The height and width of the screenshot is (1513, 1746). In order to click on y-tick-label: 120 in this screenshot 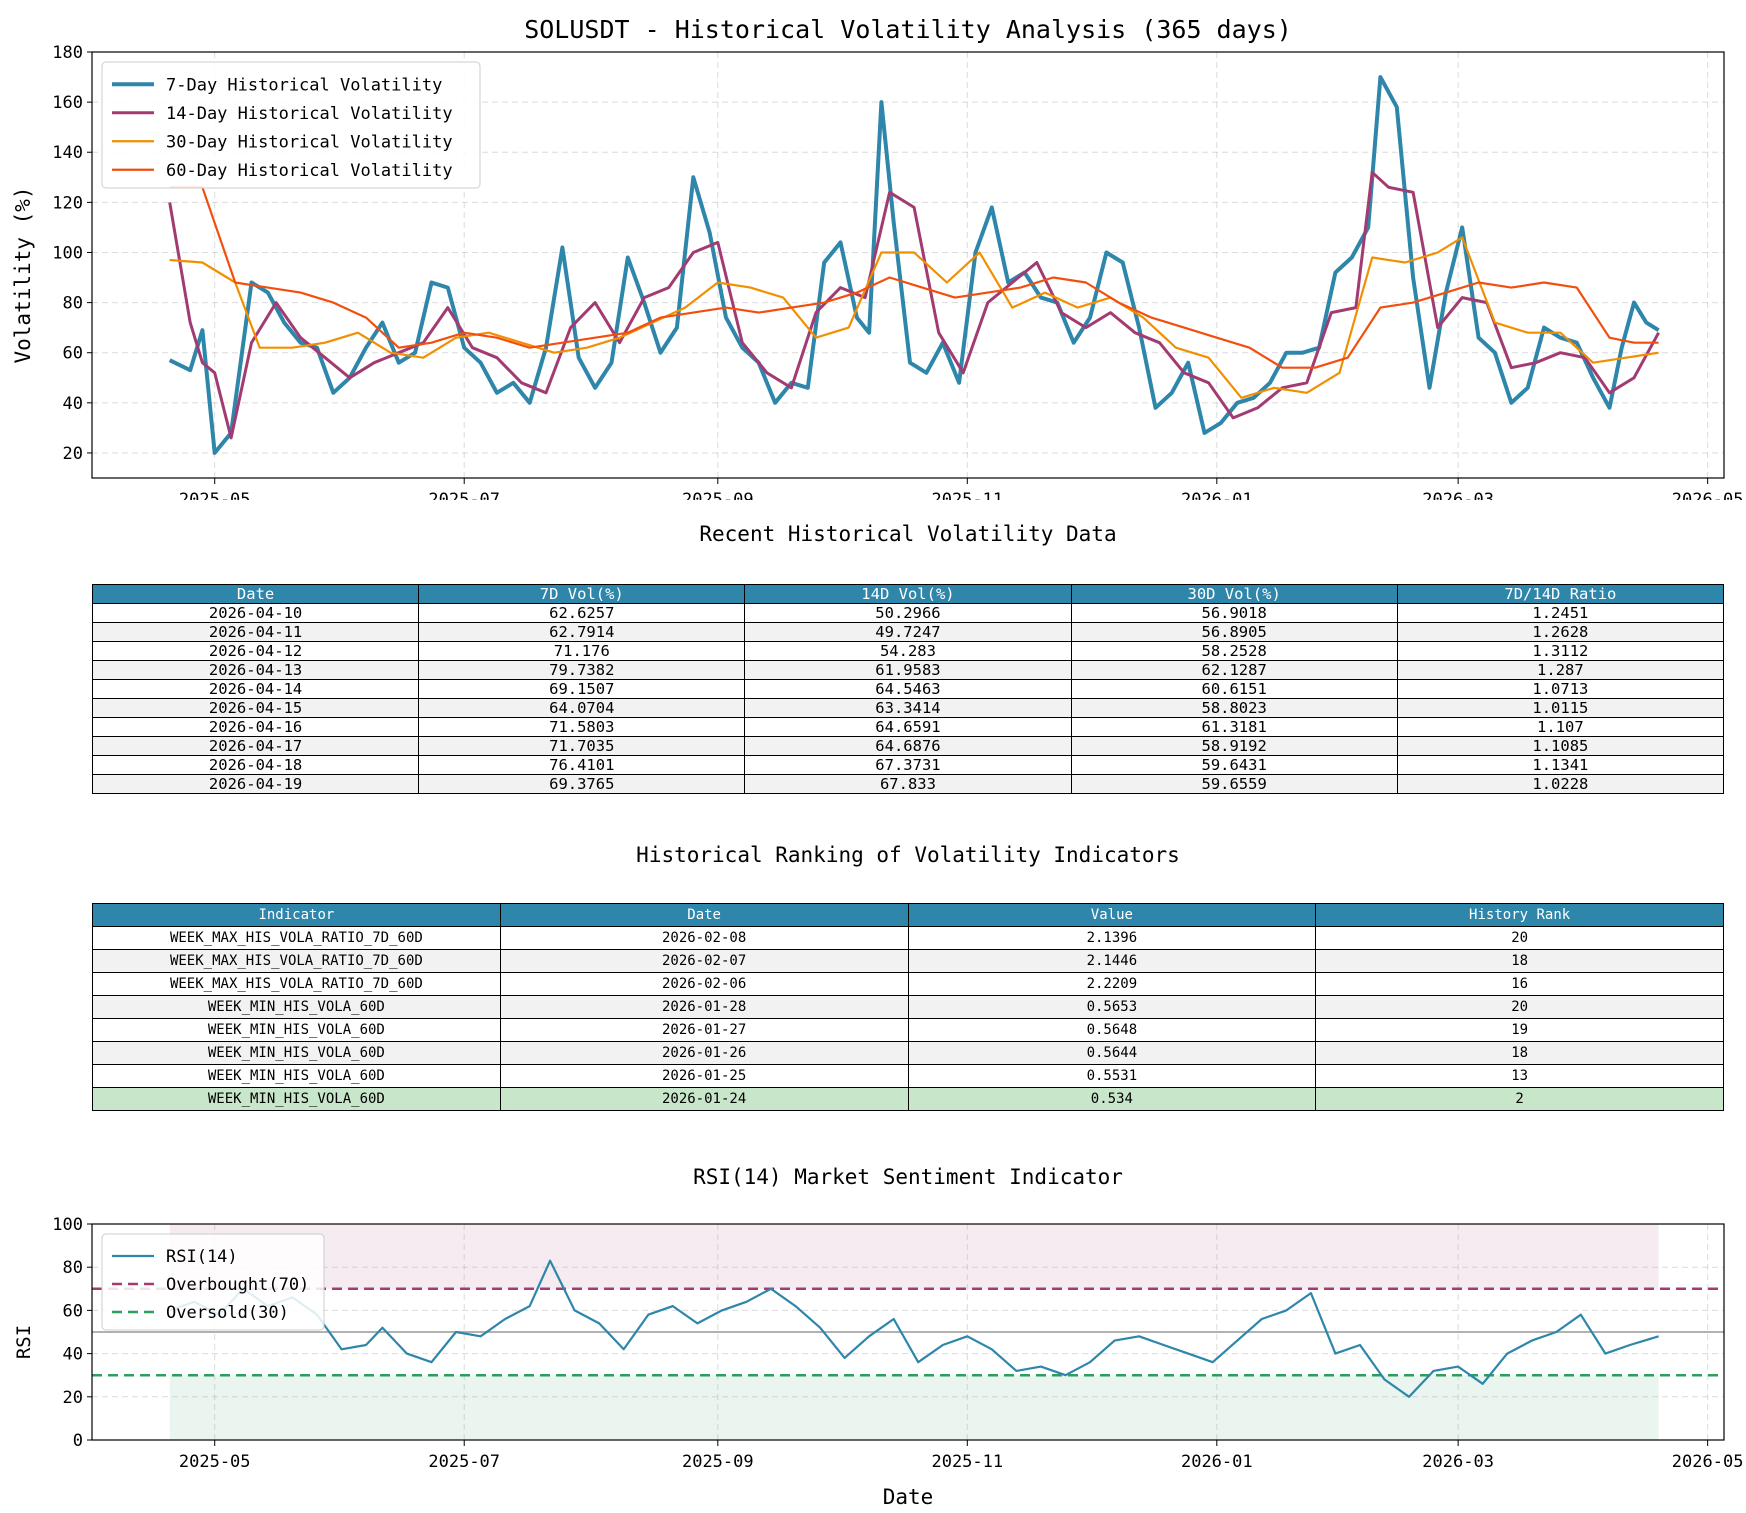, I will do `click(67, 203)`.